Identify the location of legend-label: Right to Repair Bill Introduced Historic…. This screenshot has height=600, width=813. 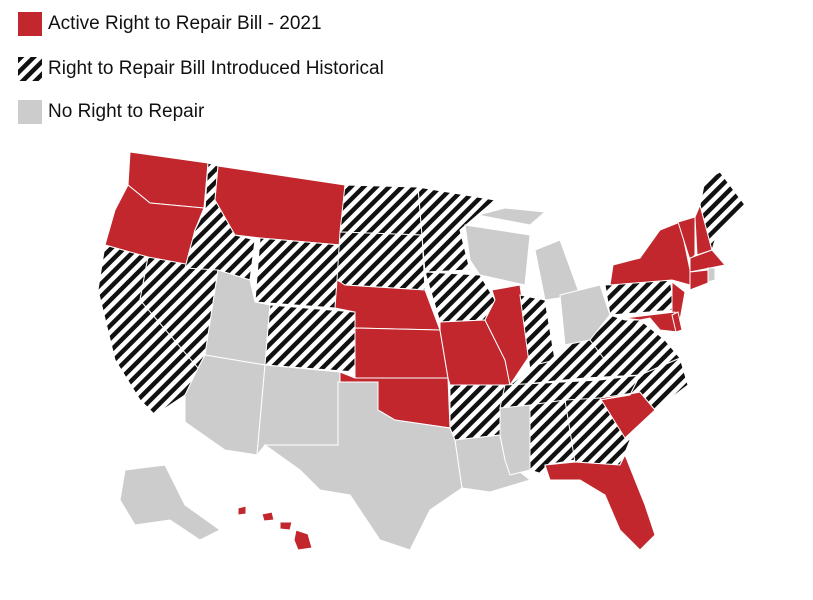
(216, 68).